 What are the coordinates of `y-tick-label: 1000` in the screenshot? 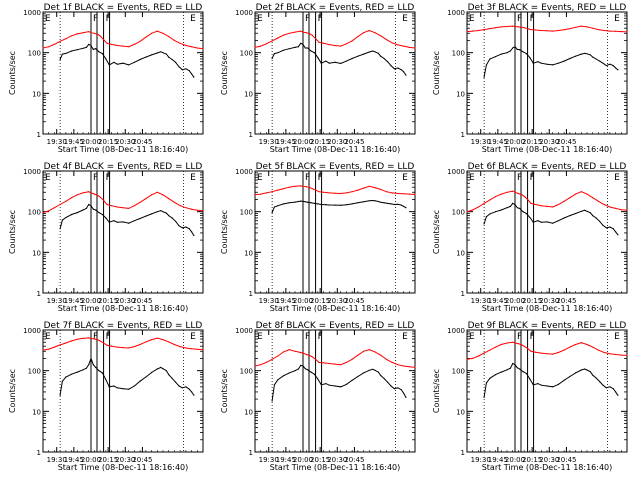 It's located at (244, 172).